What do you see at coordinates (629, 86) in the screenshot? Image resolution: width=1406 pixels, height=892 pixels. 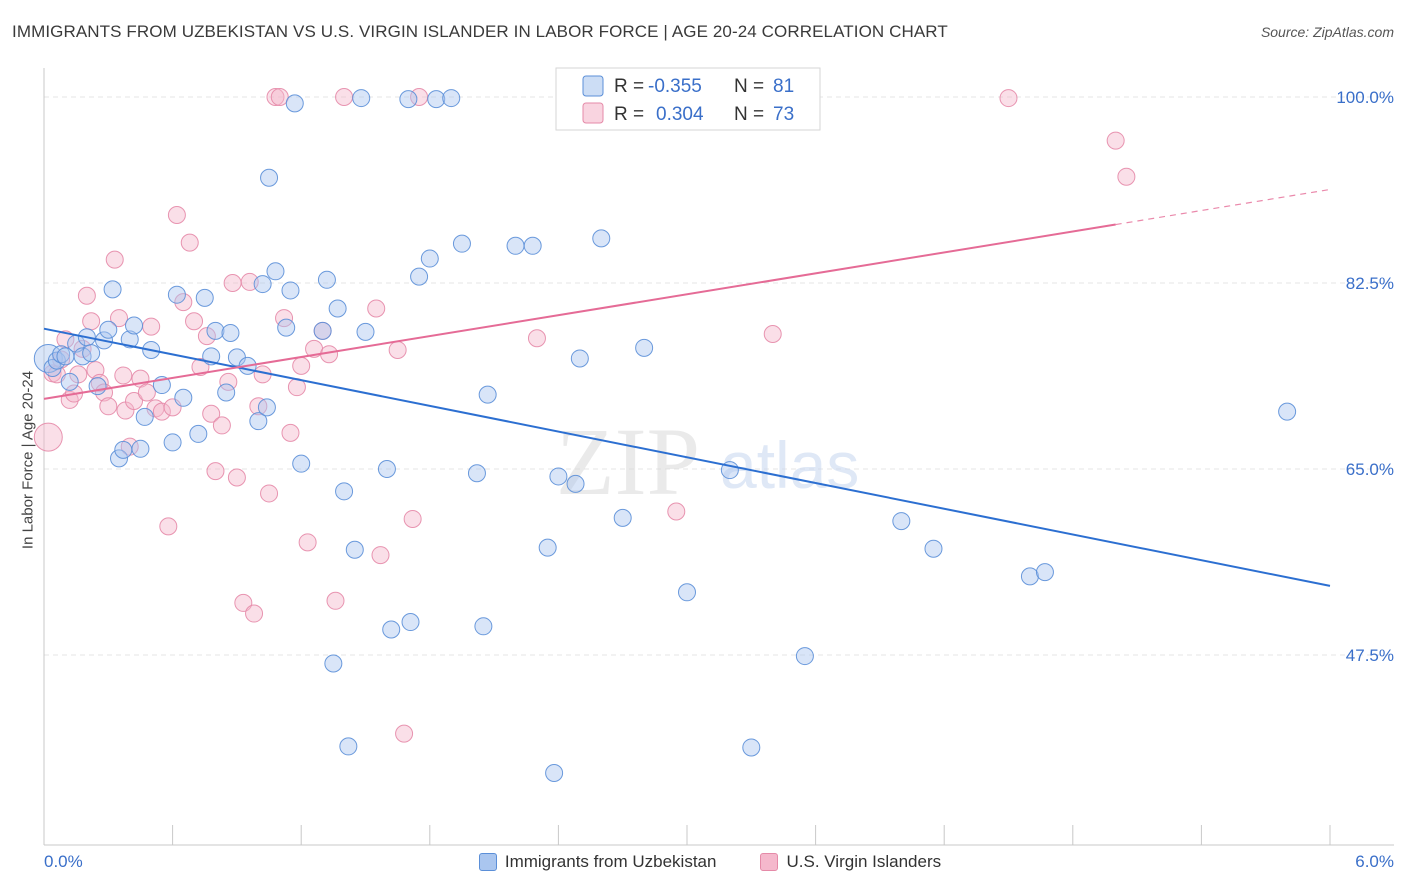 I see `legend-r-label-blue: R =` at bounding box center [629, 86].